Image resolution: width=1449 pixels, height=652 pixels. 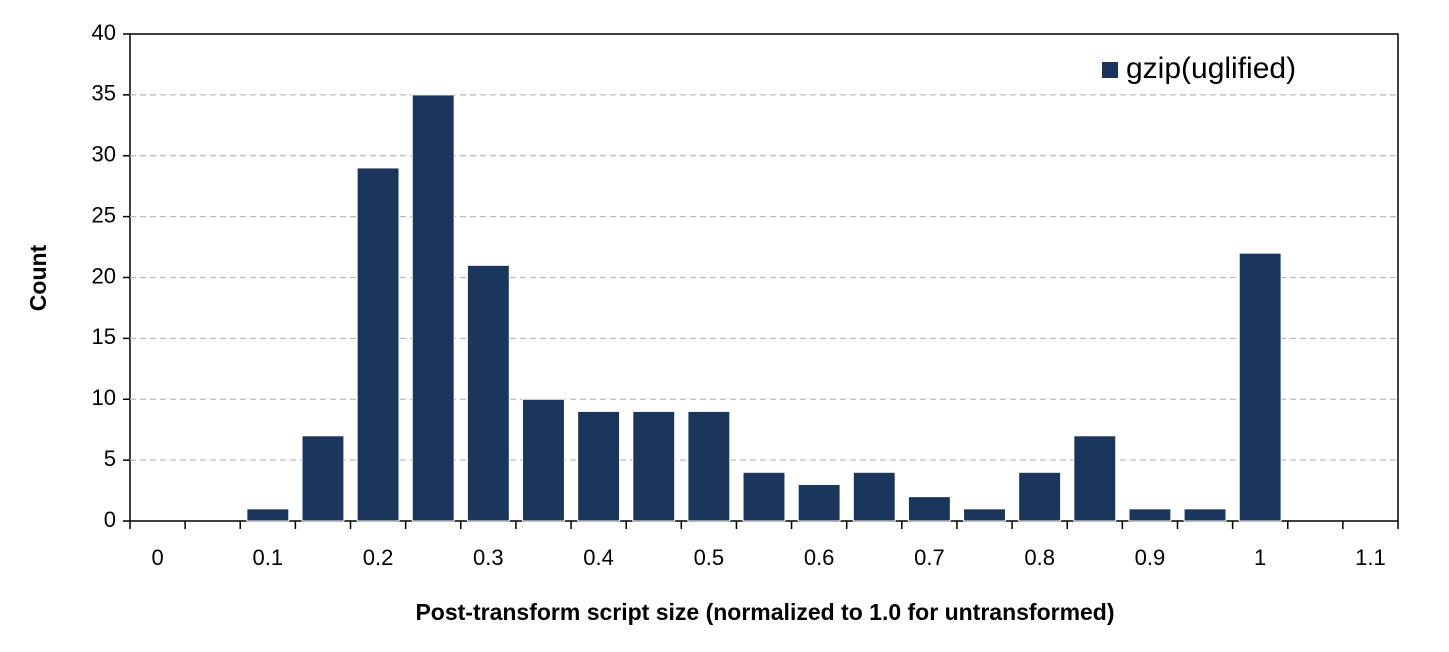 What do you see at coordinates (1260, 557) in the screenshot?
I see `x-tick-label: 1` at bounding box center [1260, 557].